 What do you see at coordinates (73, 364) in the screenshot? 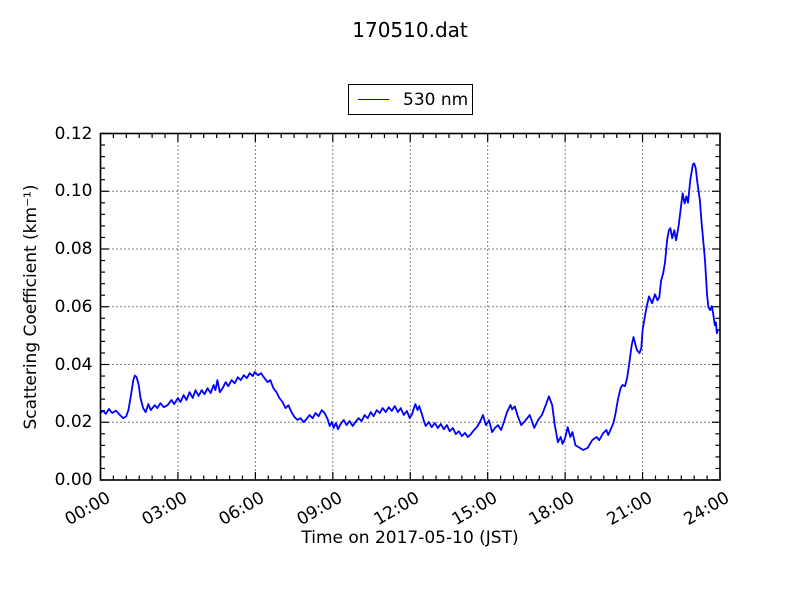
I see `y-tick-label: 0.04` at bounding box center [73, 364].